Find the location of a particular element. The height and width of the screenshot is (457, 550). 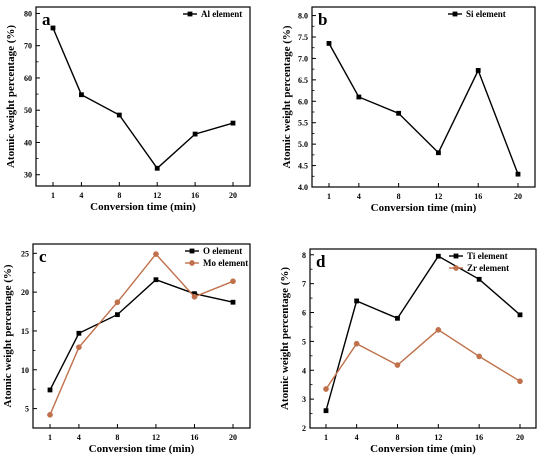

y-tick-label: 4.5 is located at coordinates (303, 166).